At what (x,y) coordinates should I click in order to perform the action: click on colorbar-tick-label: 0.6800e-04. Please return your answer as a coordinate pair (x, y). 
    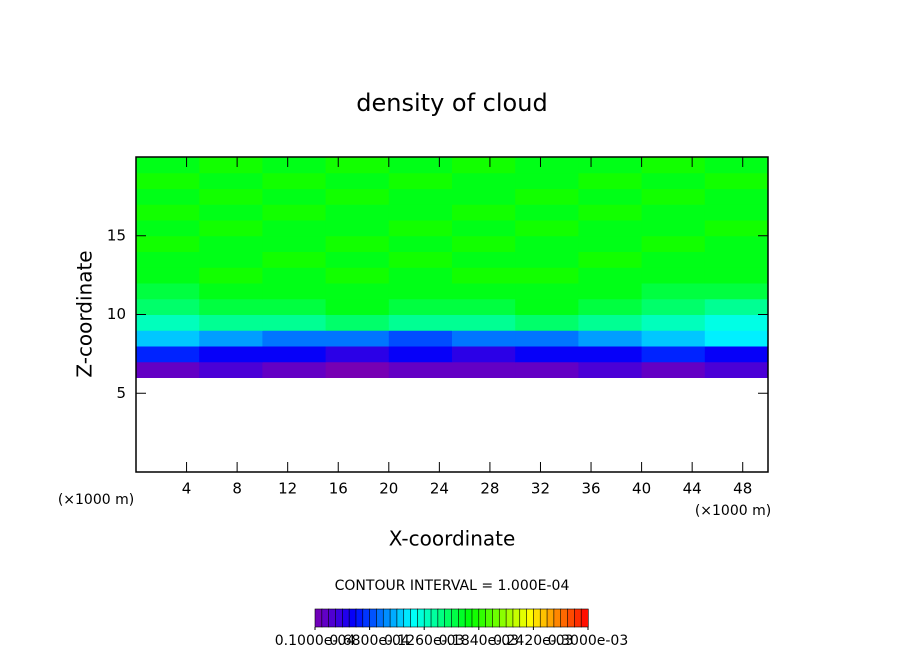
    Looking at the image, I should click on (369, 641).